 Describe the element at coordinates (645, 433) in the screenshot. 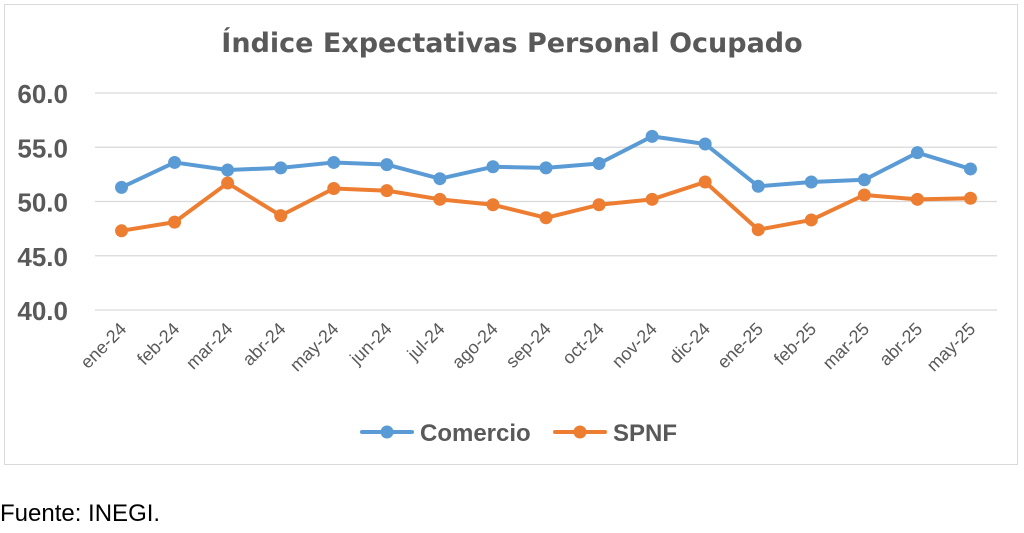

I see `legend-label: SPNF` at that location.